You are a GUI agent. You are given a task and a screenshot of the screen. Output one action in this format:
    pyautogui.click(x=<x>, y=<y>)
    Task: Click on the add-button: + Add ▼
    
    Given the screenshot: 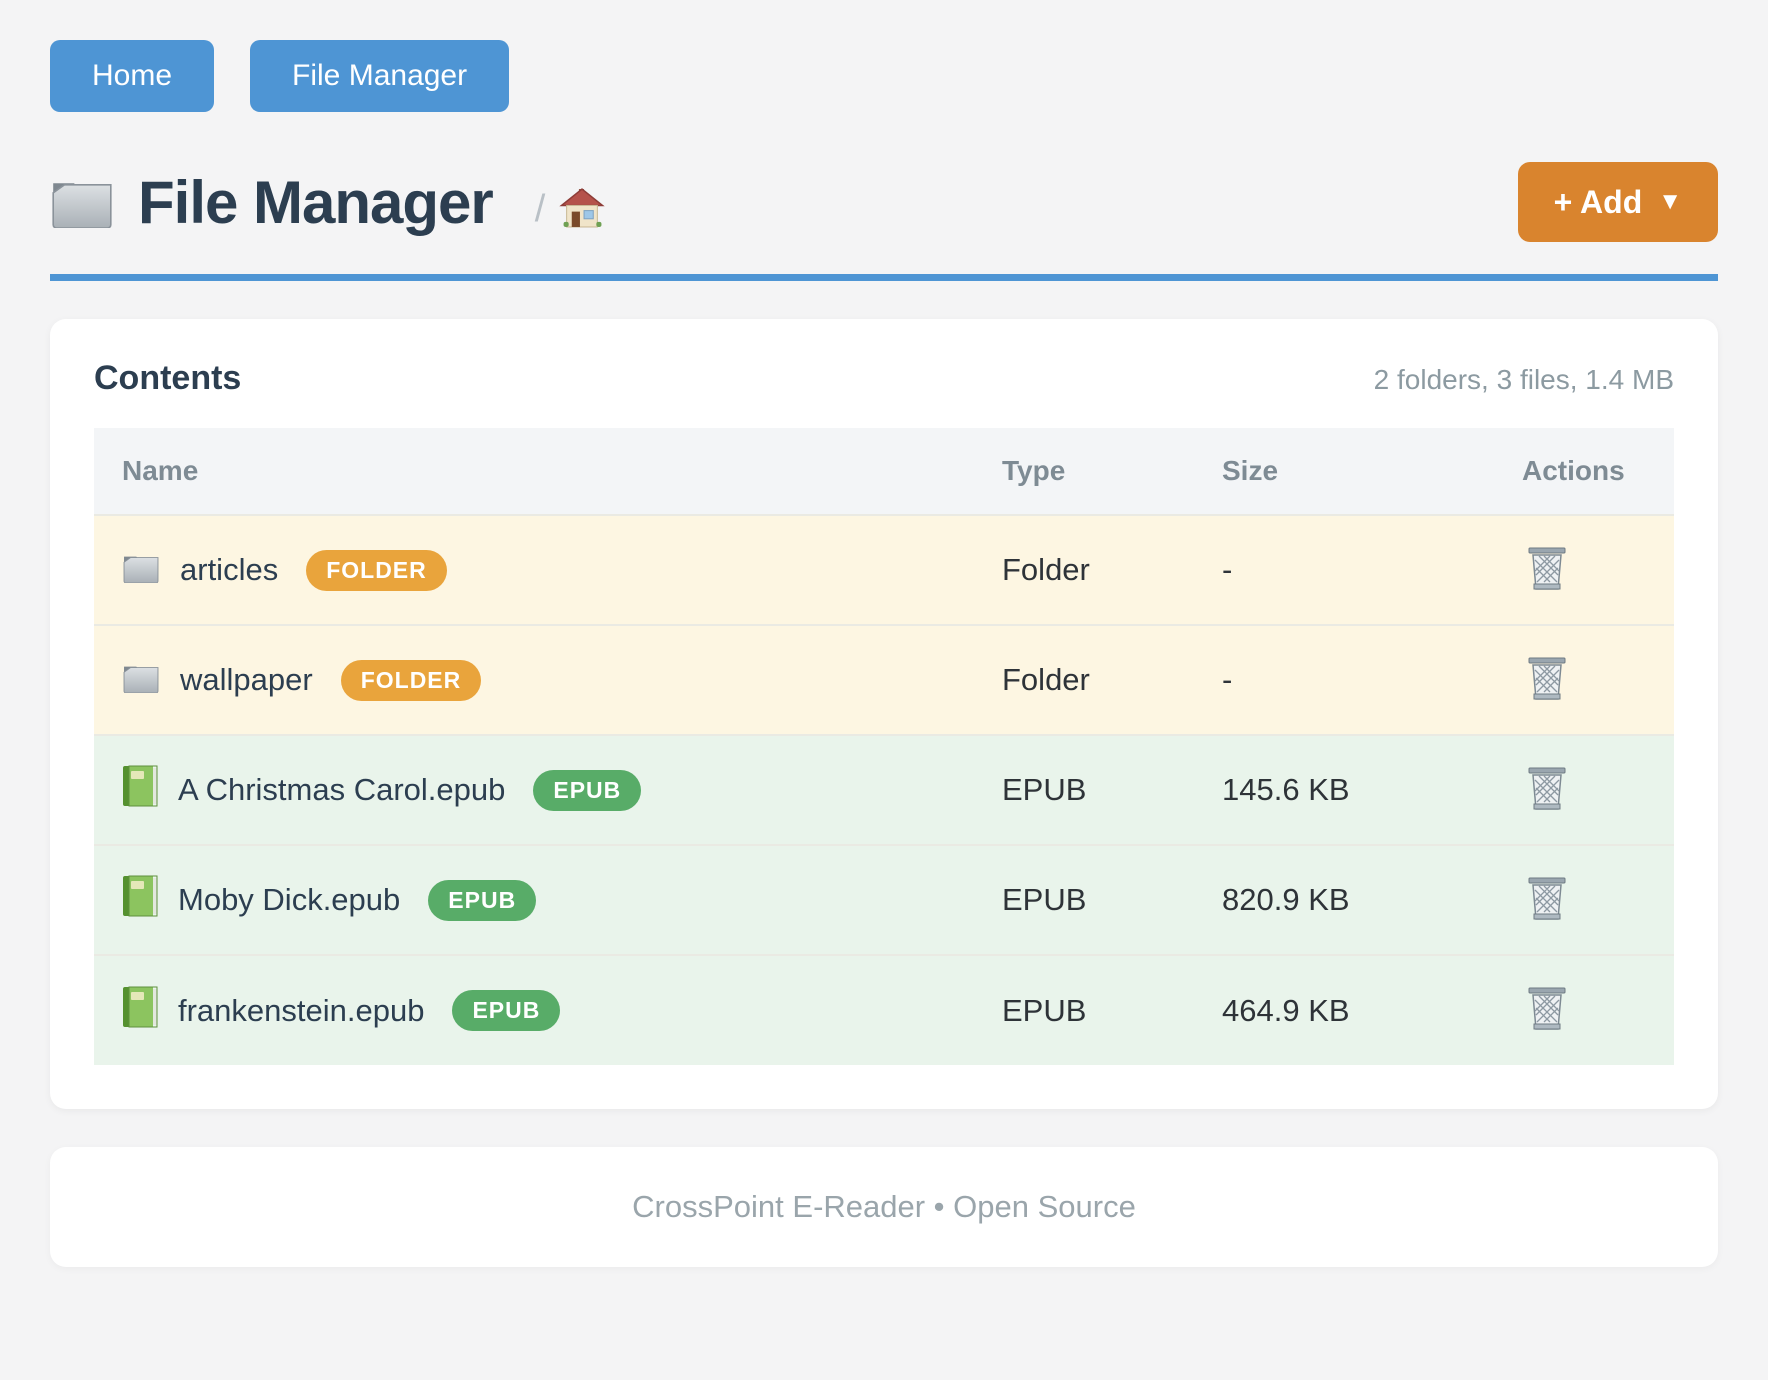 What is the action you would take?
    pyautogui.click(x=1617, y=202)
    